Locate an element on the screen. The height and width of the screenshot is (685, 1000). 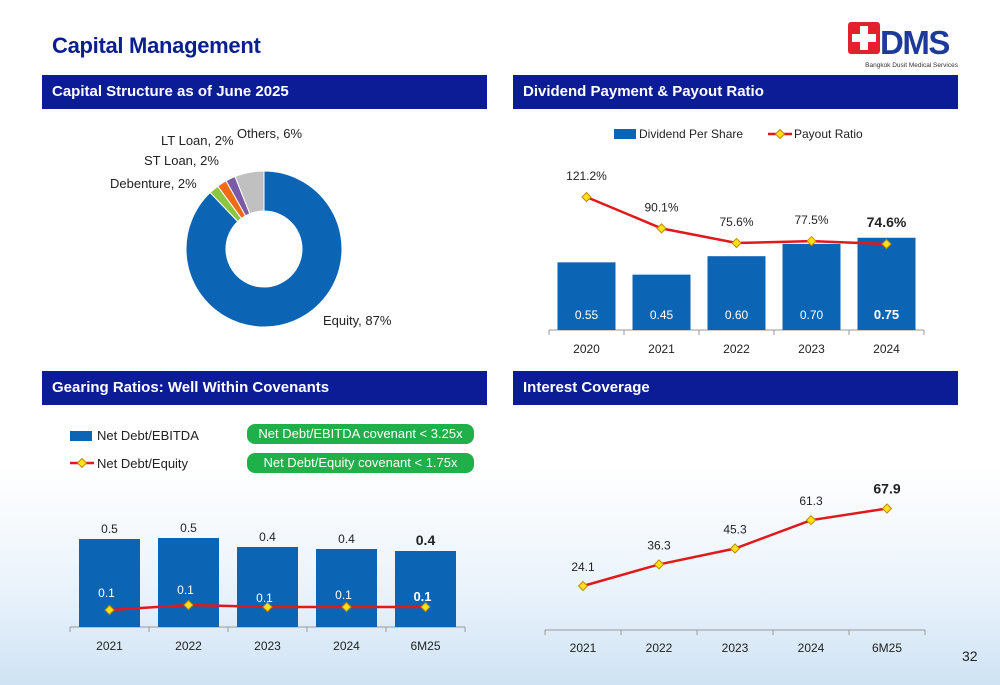
gearing-line-label-2021: 0.1 is located at coordinates (106, 593).